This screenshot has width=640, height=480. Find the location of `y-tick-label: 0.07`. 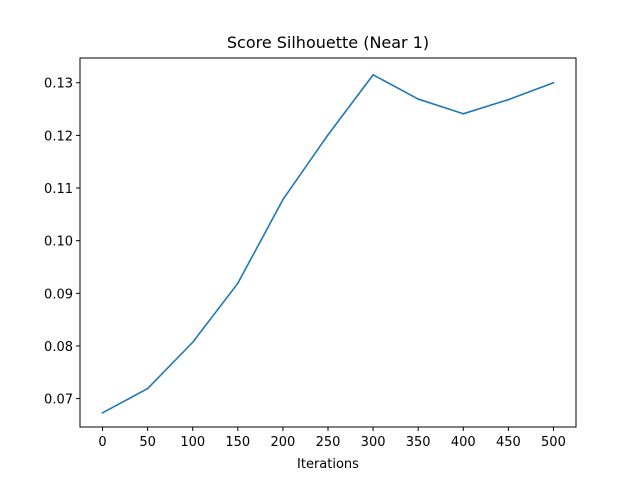

y-tick-label: 0.07 is located at coordinates (58, 400).